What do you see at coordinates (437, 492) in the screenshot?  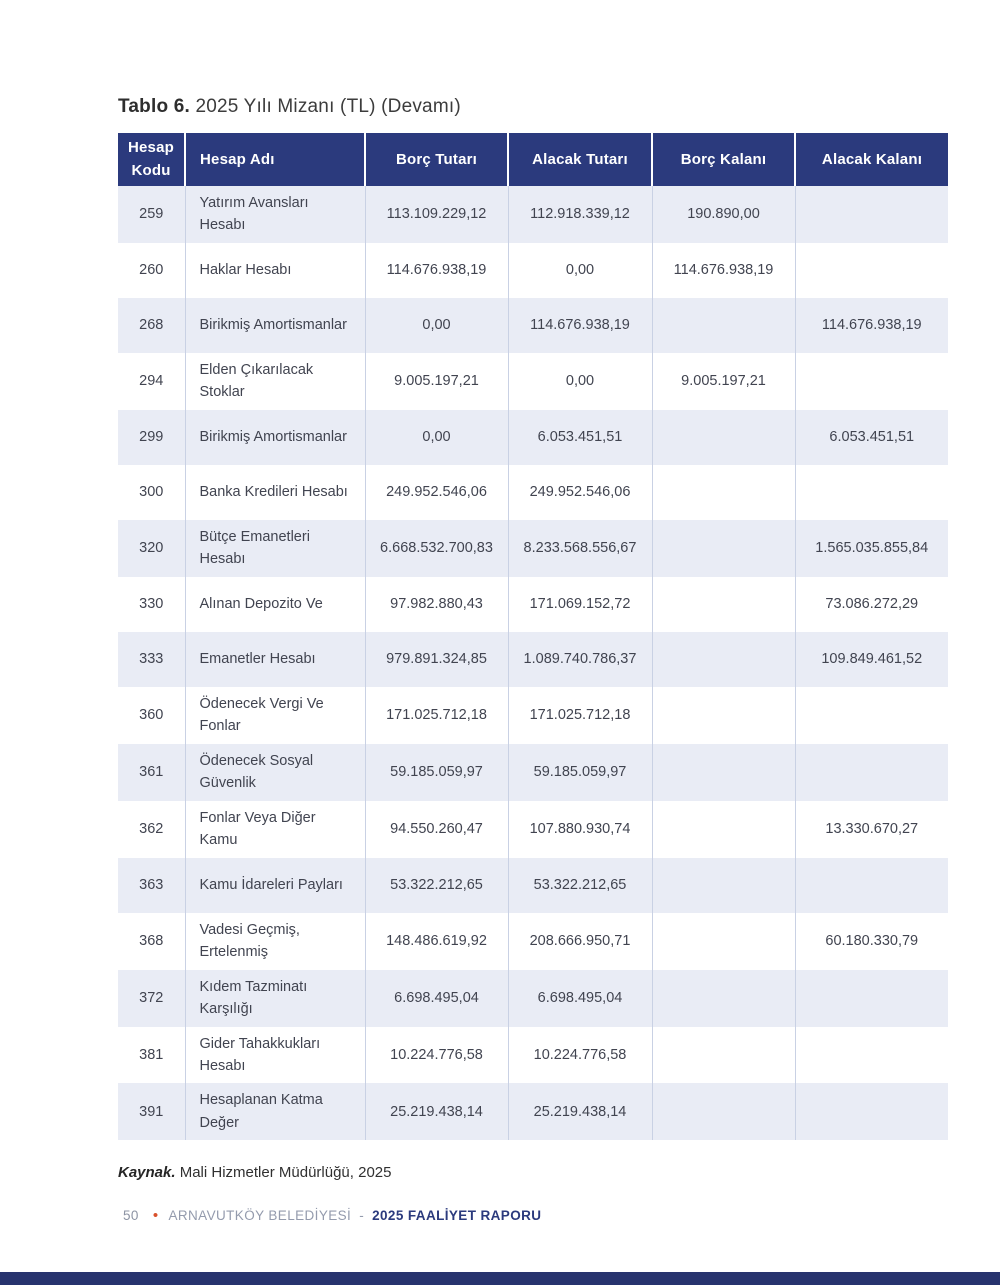 I see `cell-borc-tutari: 249.952.546,06` at bounding box center [437, 492].